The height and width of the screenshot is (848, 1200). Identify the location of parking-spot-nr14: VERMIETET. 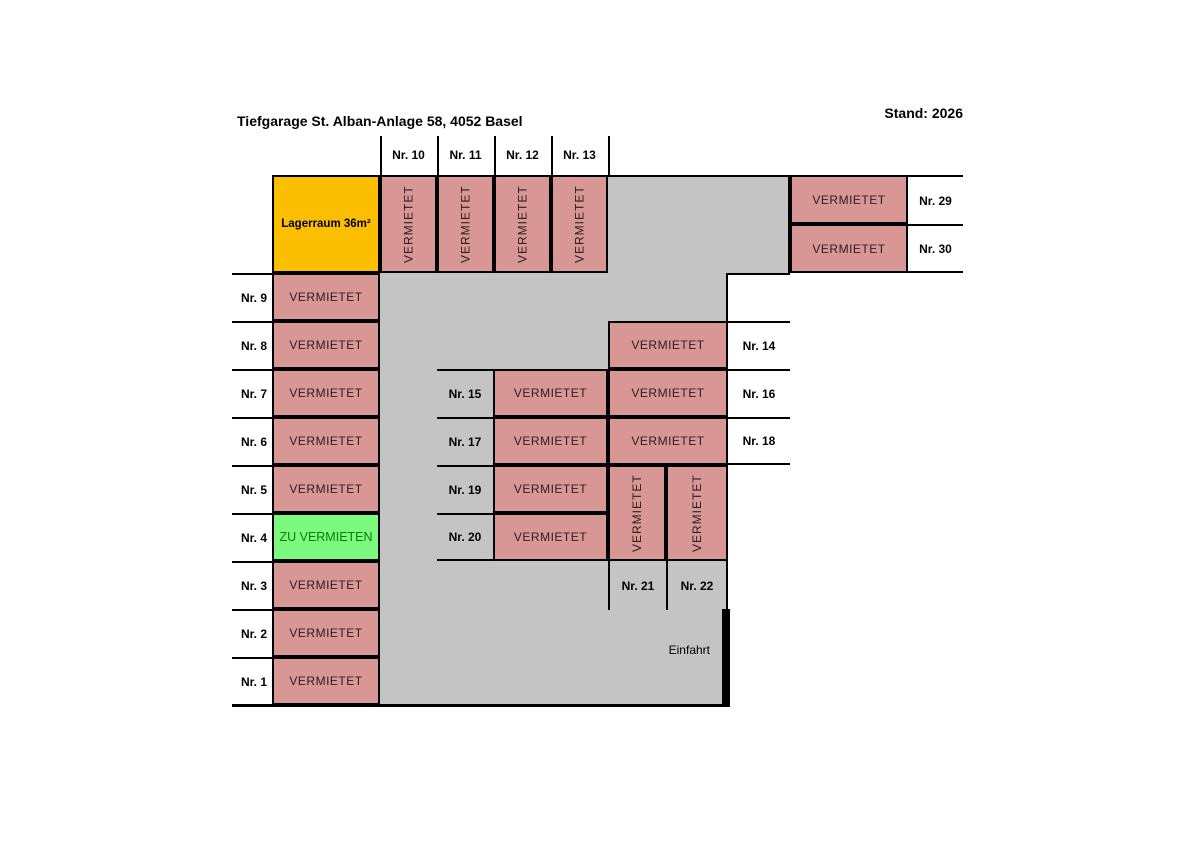
(668, 345).